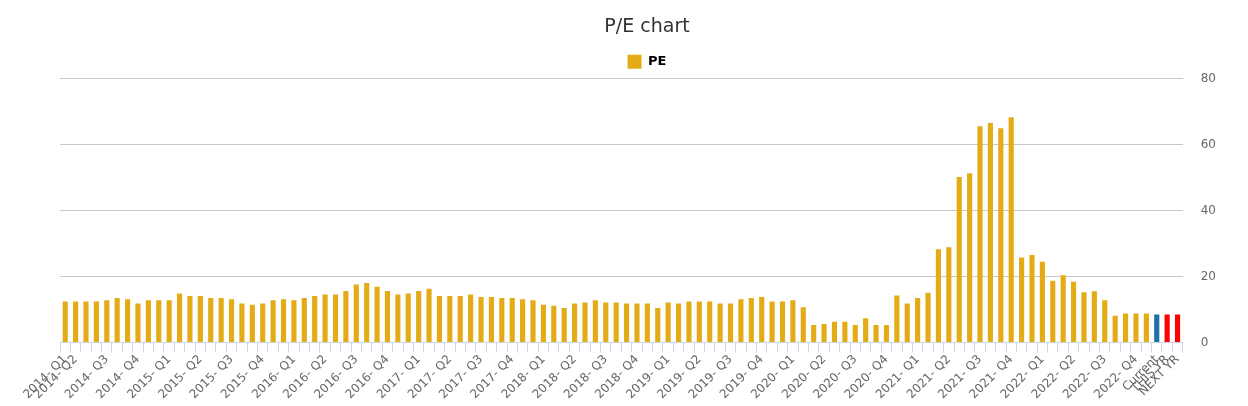  I want to click on y-tick-label: 60, so click(1208, 143).